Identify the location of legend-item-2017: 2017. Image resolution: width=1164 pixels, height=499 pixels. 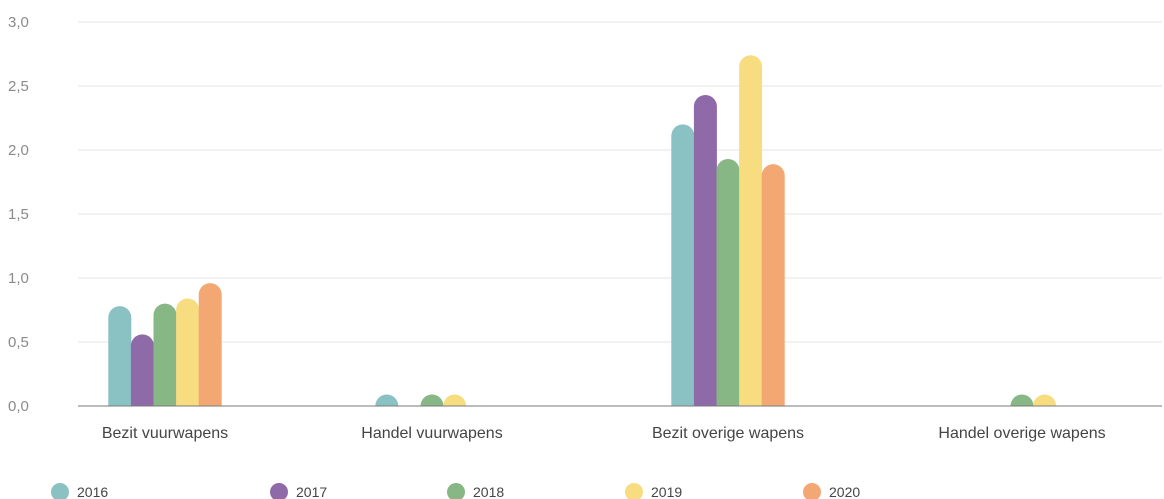
(298, 491).